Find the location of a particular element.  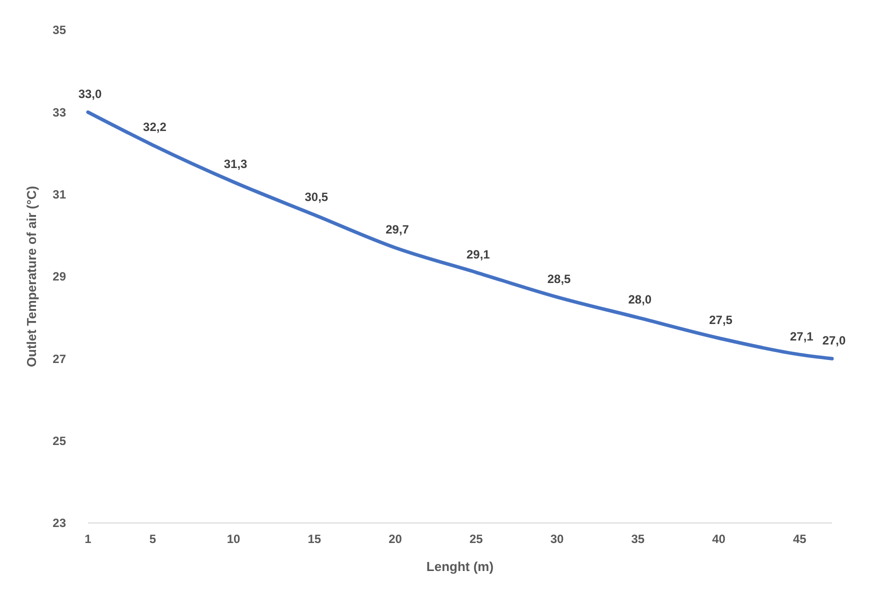

data-label: 28,0 is located at coordinates (640, 299).